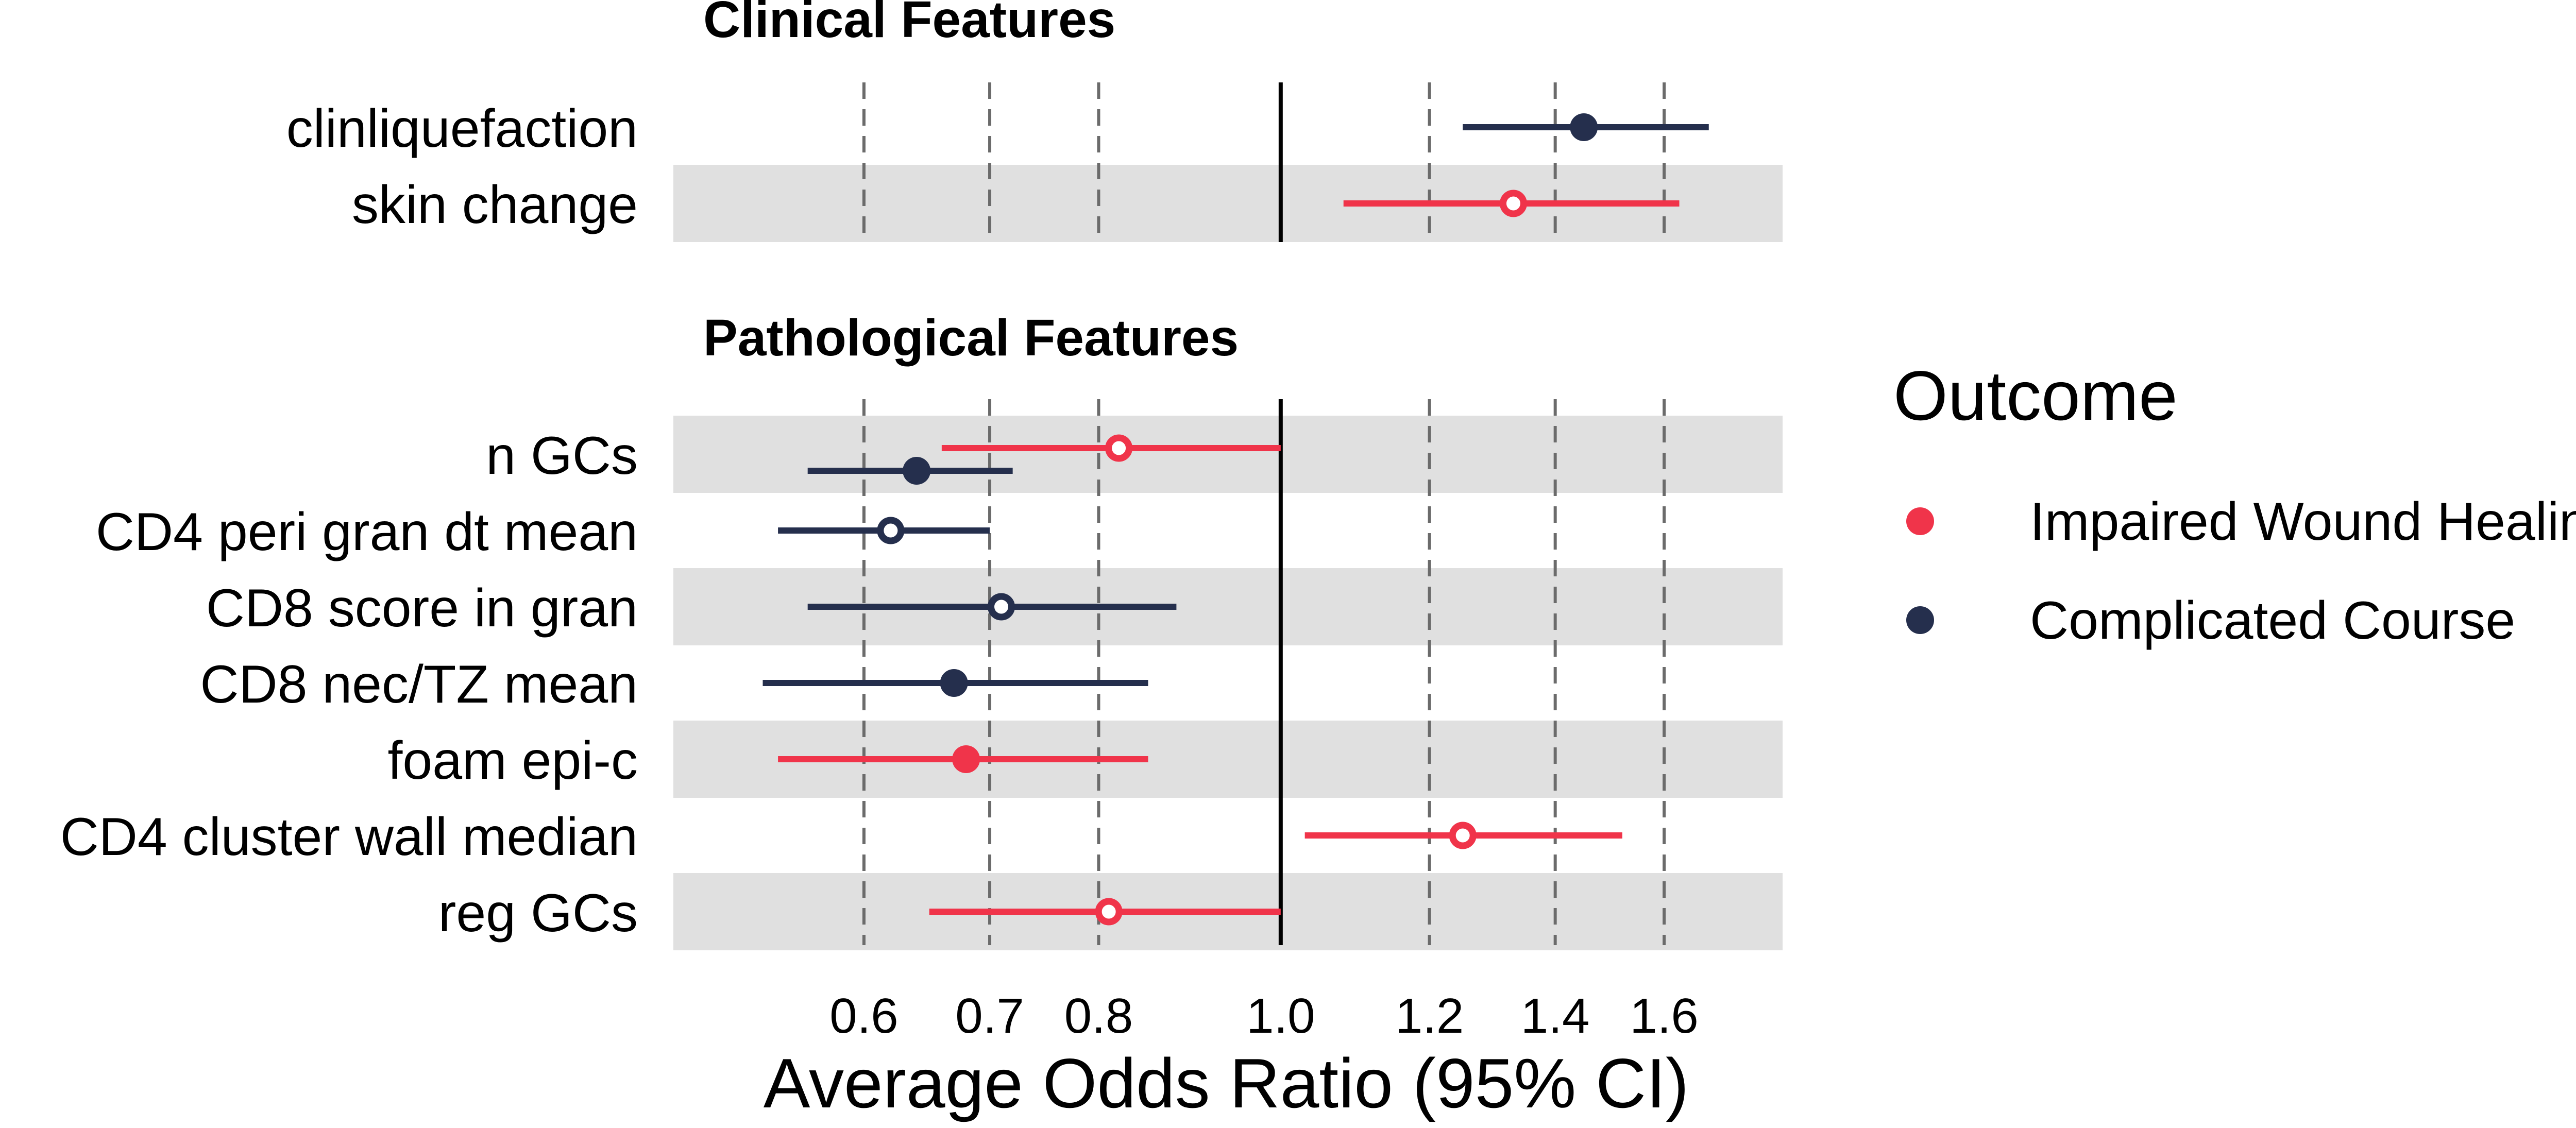  What do you see at coordinates (349, 837) in the screenshot?
I see `row-label: CD4 cluster wall median` at bounding box center [349, 837].